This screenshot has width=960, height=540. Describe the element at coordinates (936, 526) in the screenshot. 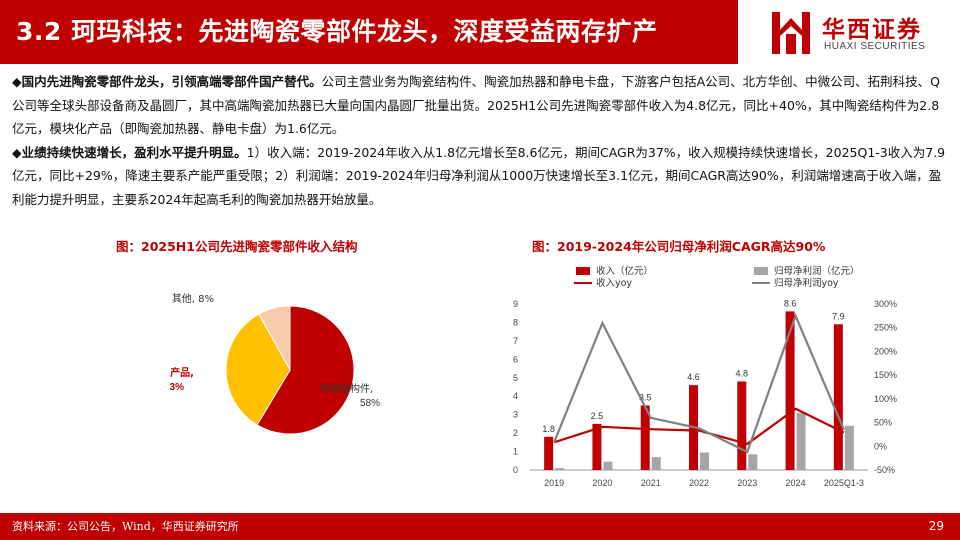

I see `page-number: 29` at that location.